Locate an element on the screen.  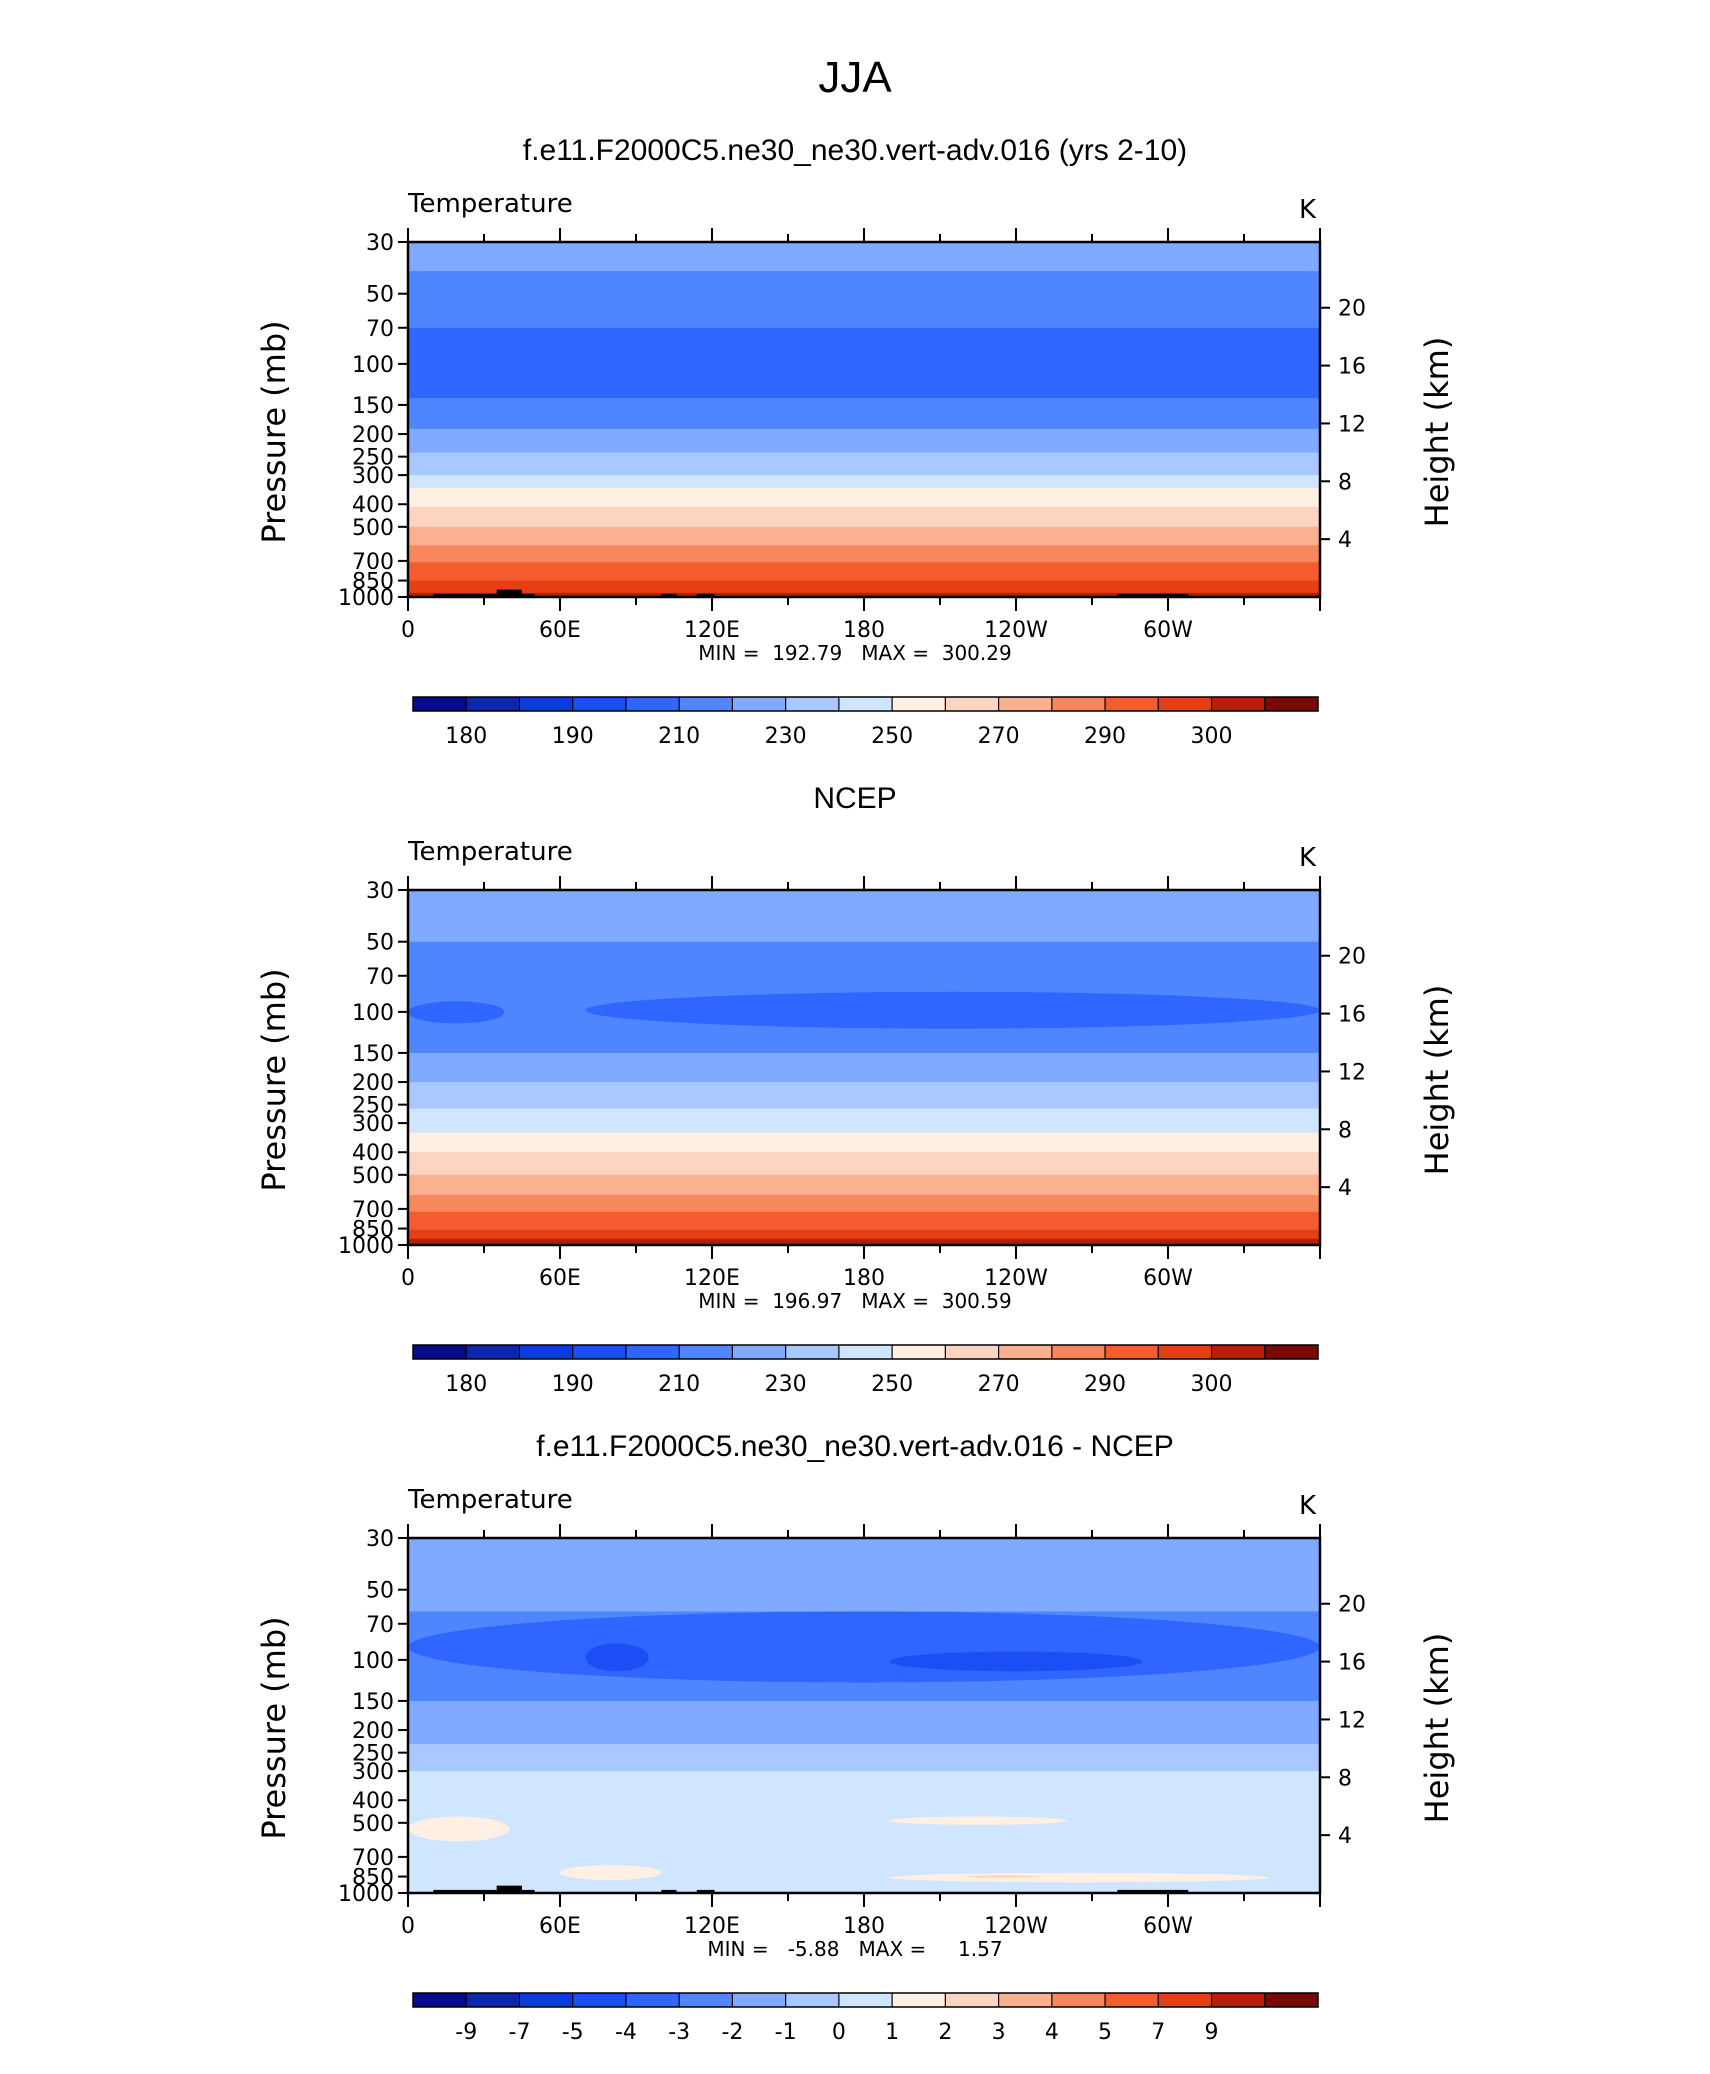
colorbar-label: -2 is located at coordinates (732, 2032).